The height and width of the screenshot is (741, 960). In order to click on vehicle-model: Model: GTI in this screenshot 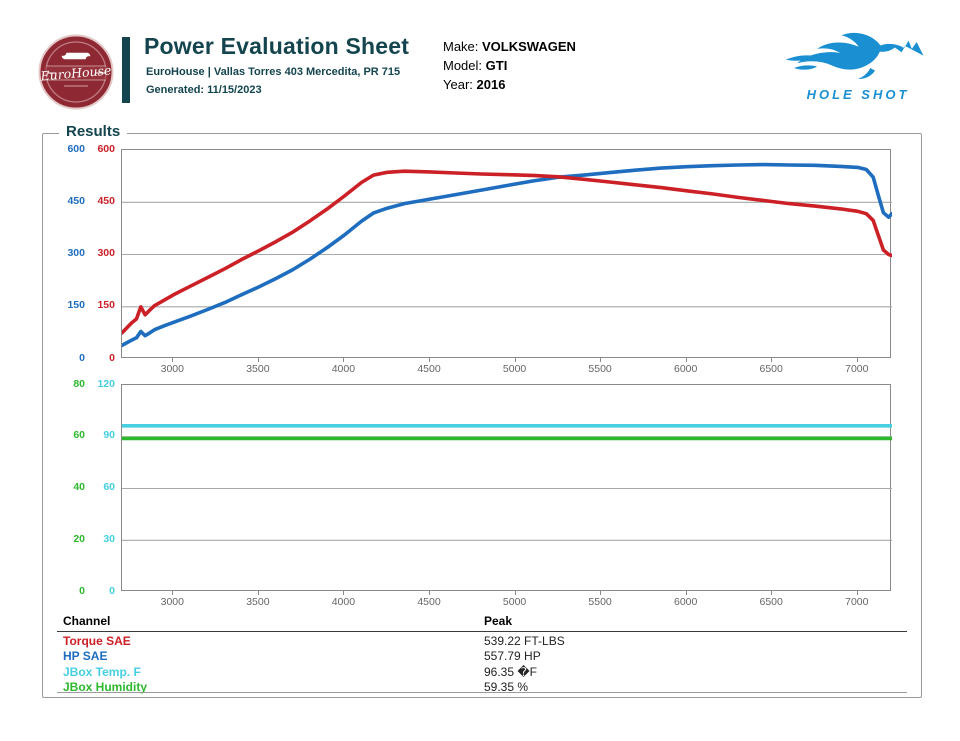, I will do `click(475, 65)`.